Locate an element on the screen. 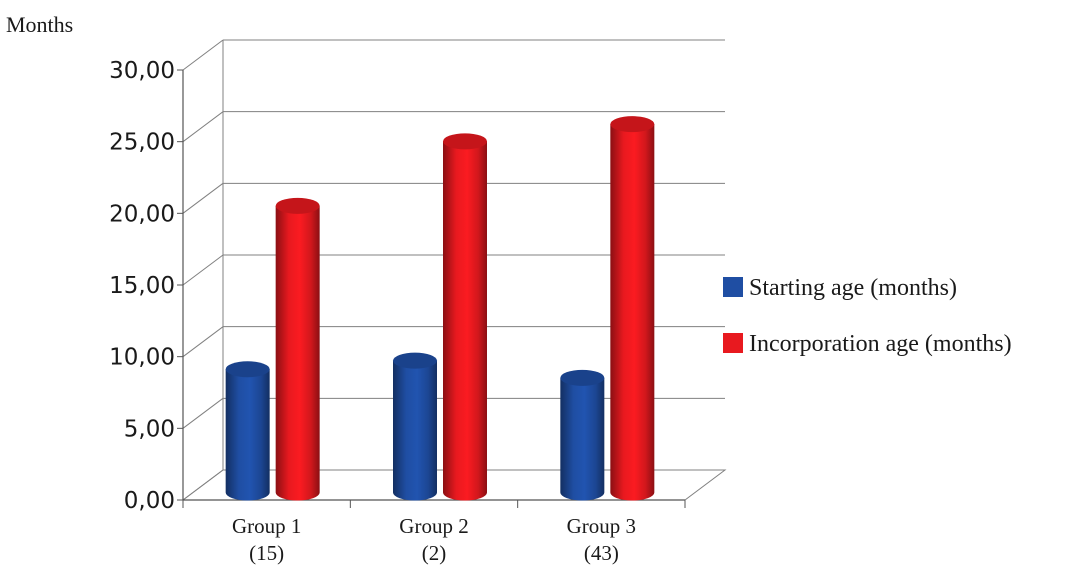 This screenshot has height=570, width=1073. y-tick-label: 0,00 is located at coordinates (149, 501).